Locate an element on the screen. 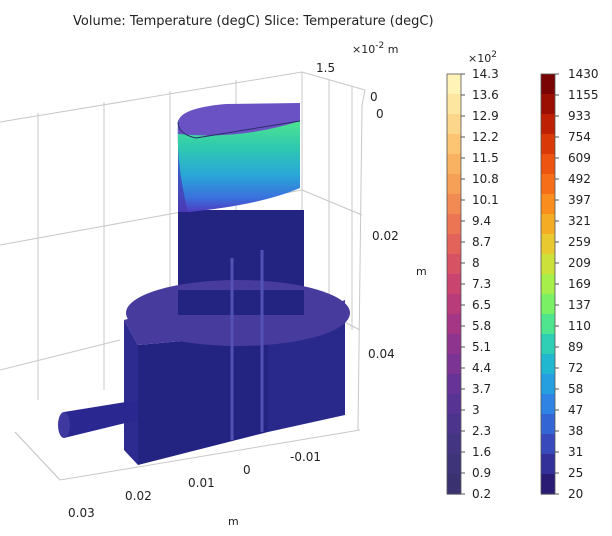 The width and height of the screenshot is (612, 536). colorbar-label: 7.3 is located at coordinates (481, 284).